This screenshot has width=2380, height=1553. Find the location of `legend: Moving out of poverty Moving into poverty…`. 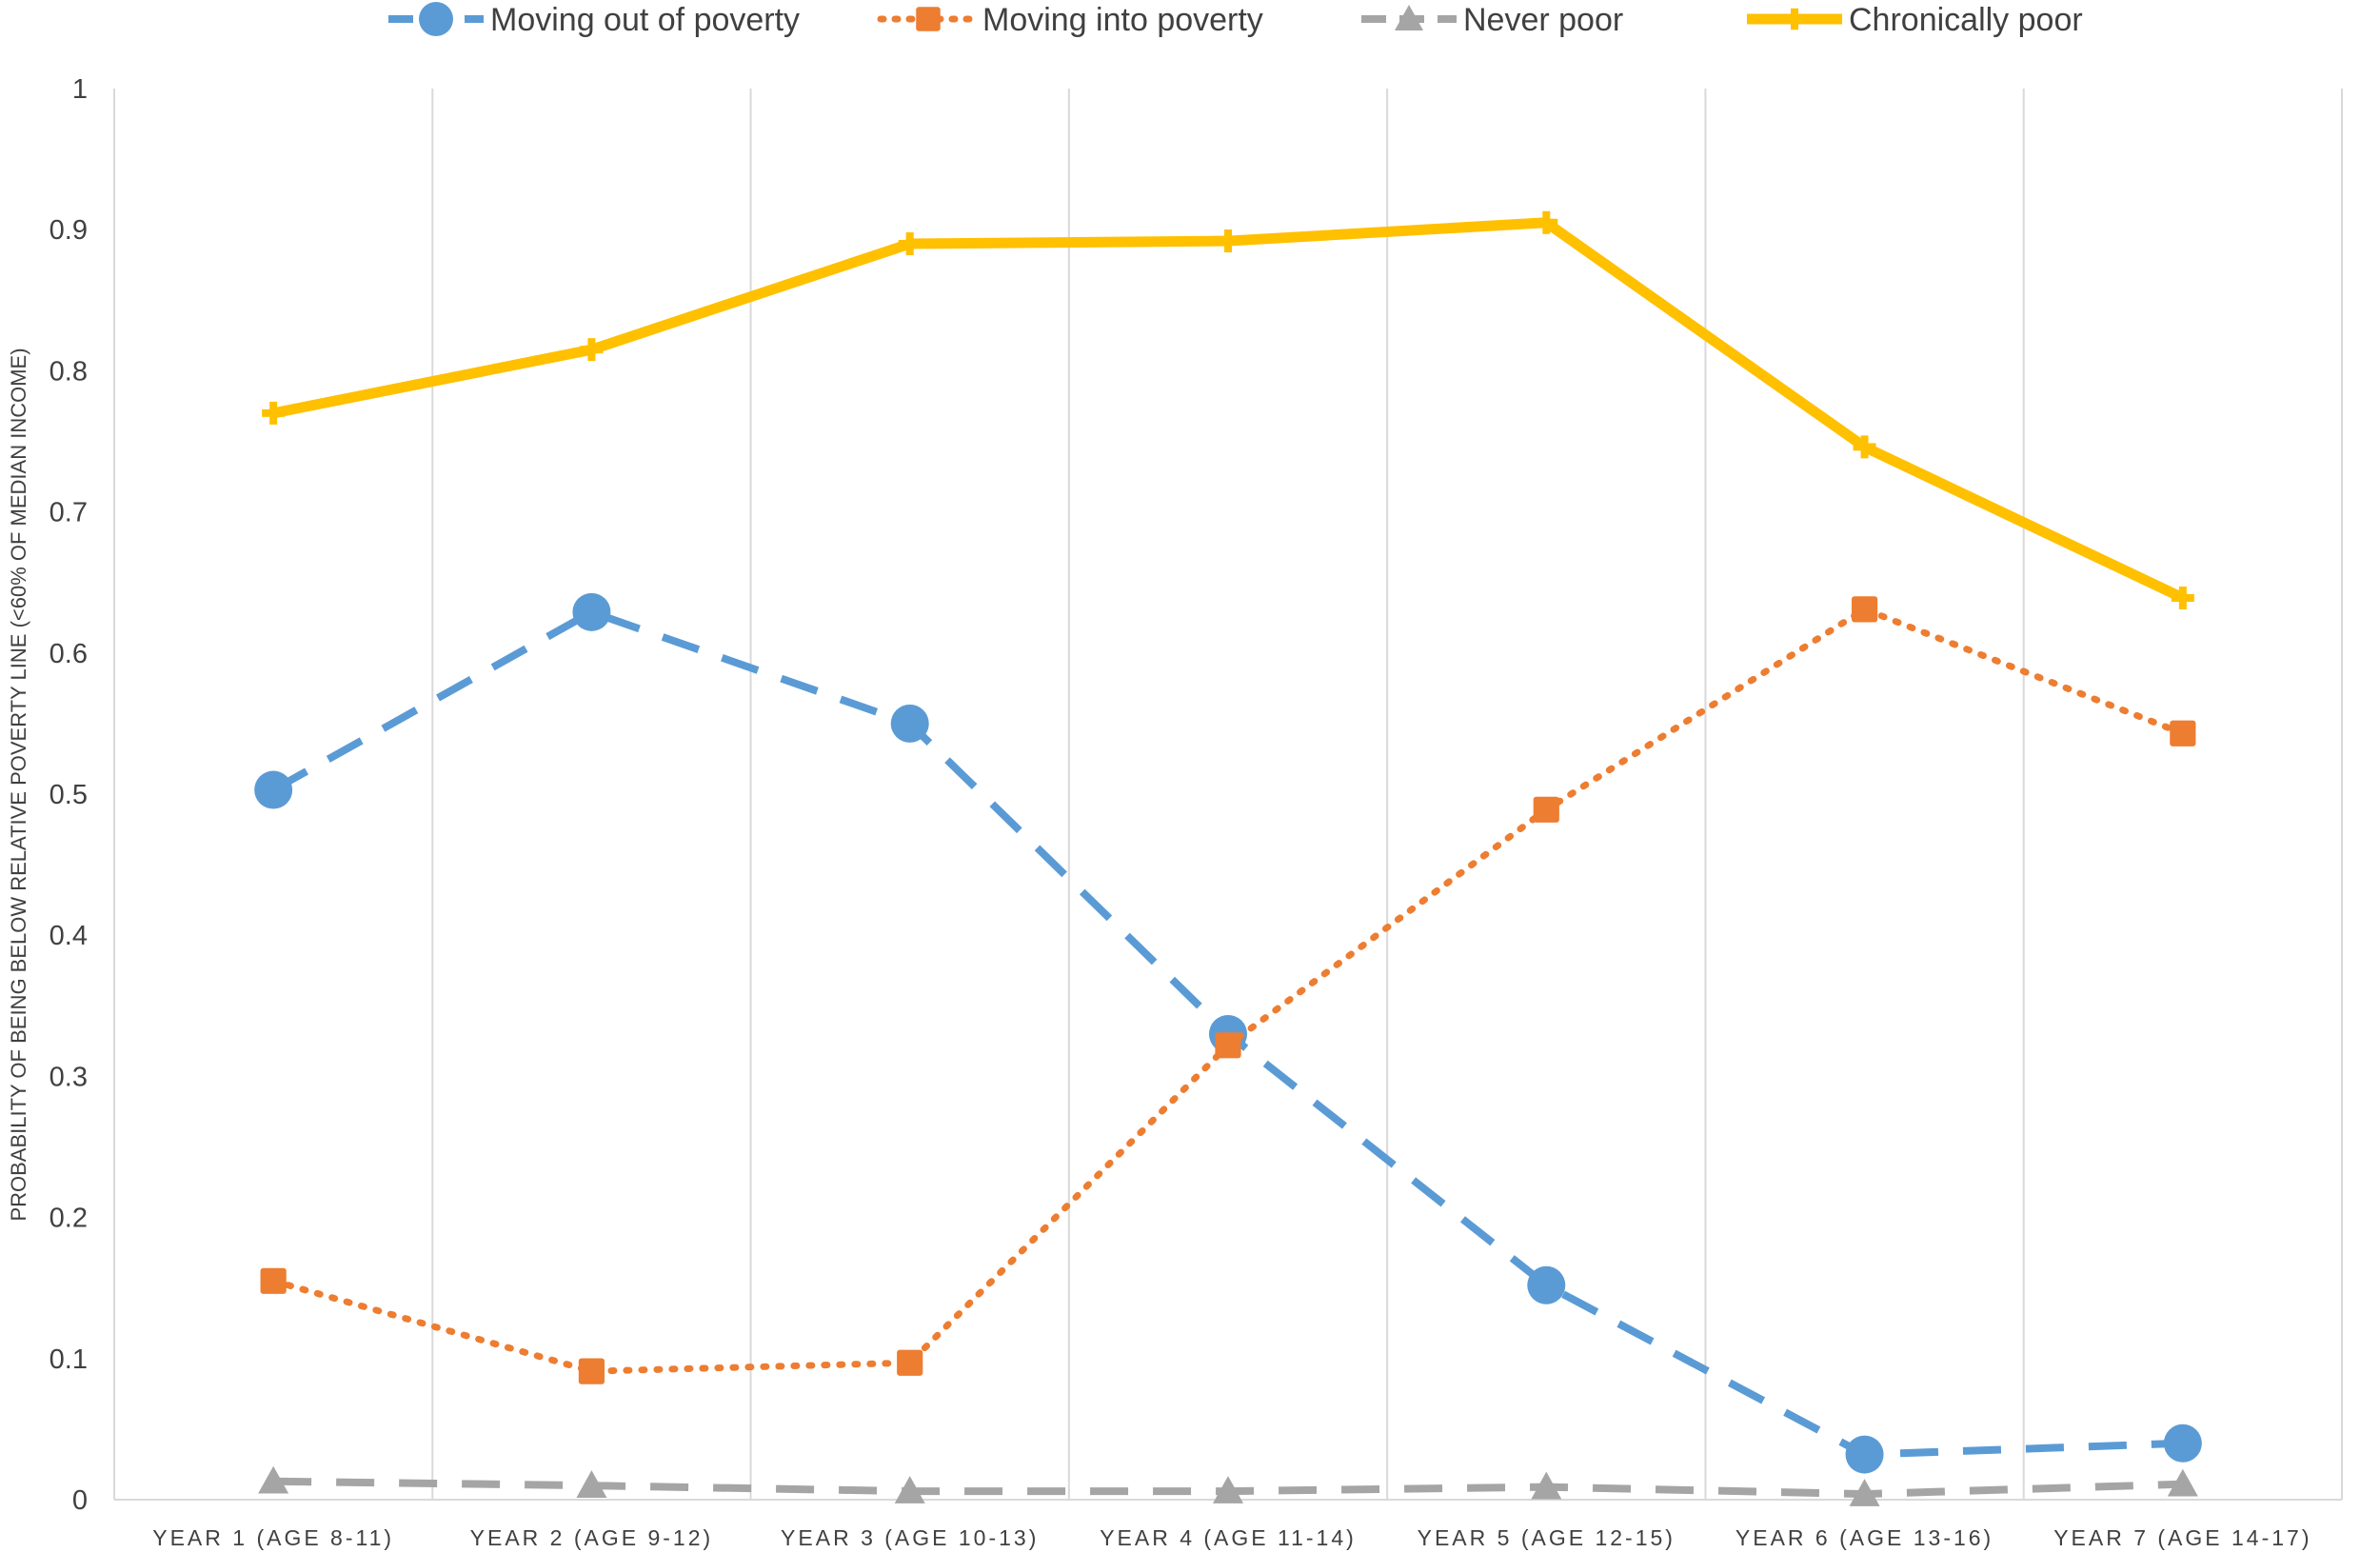

legend: Moving out of poverty Moving into poverty… is located at coordinates (1235, 20).